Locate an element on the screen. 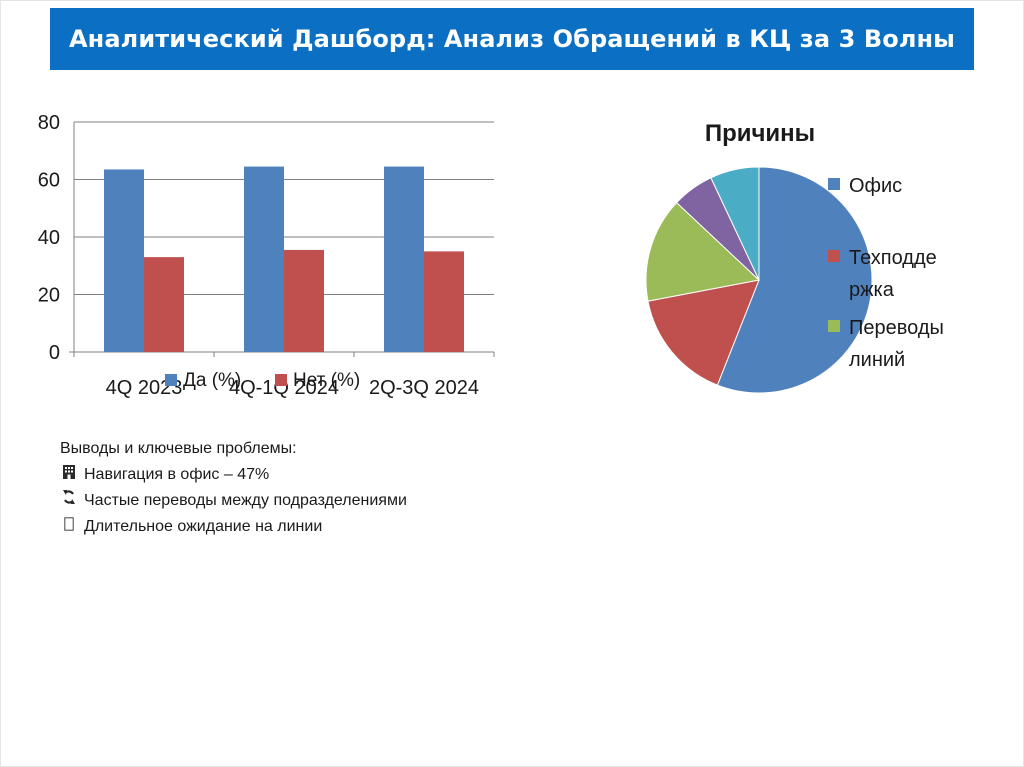  legend-label: Да (%) is located at coordinates (212, 380).